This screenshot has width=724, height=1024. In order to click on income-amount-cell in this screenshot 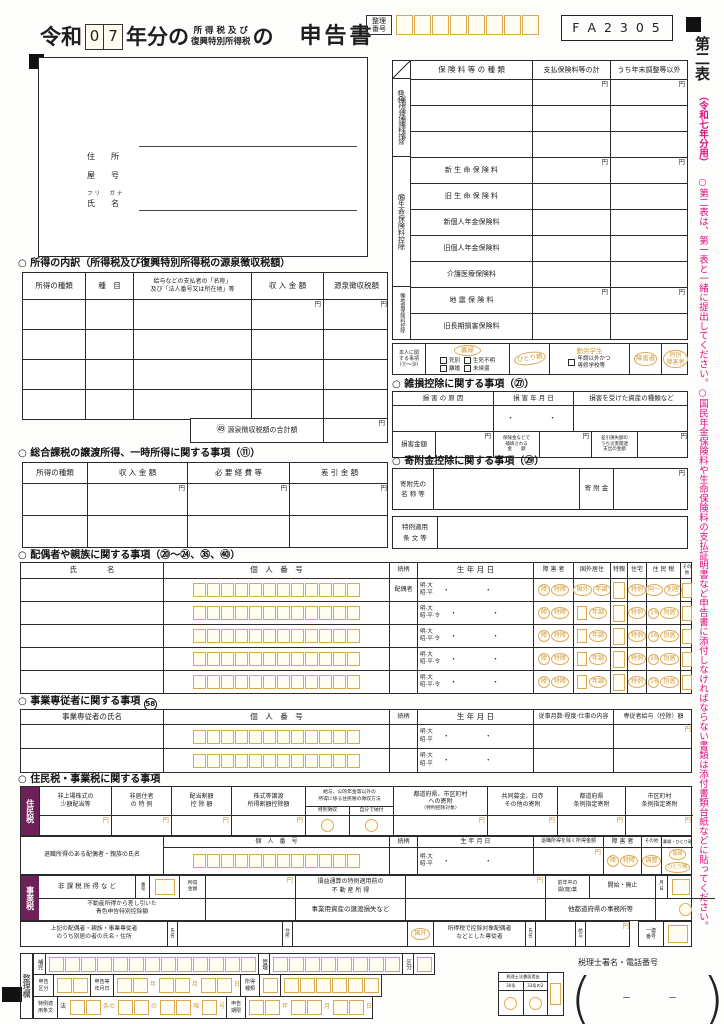, I will do `click(287, 344)`.